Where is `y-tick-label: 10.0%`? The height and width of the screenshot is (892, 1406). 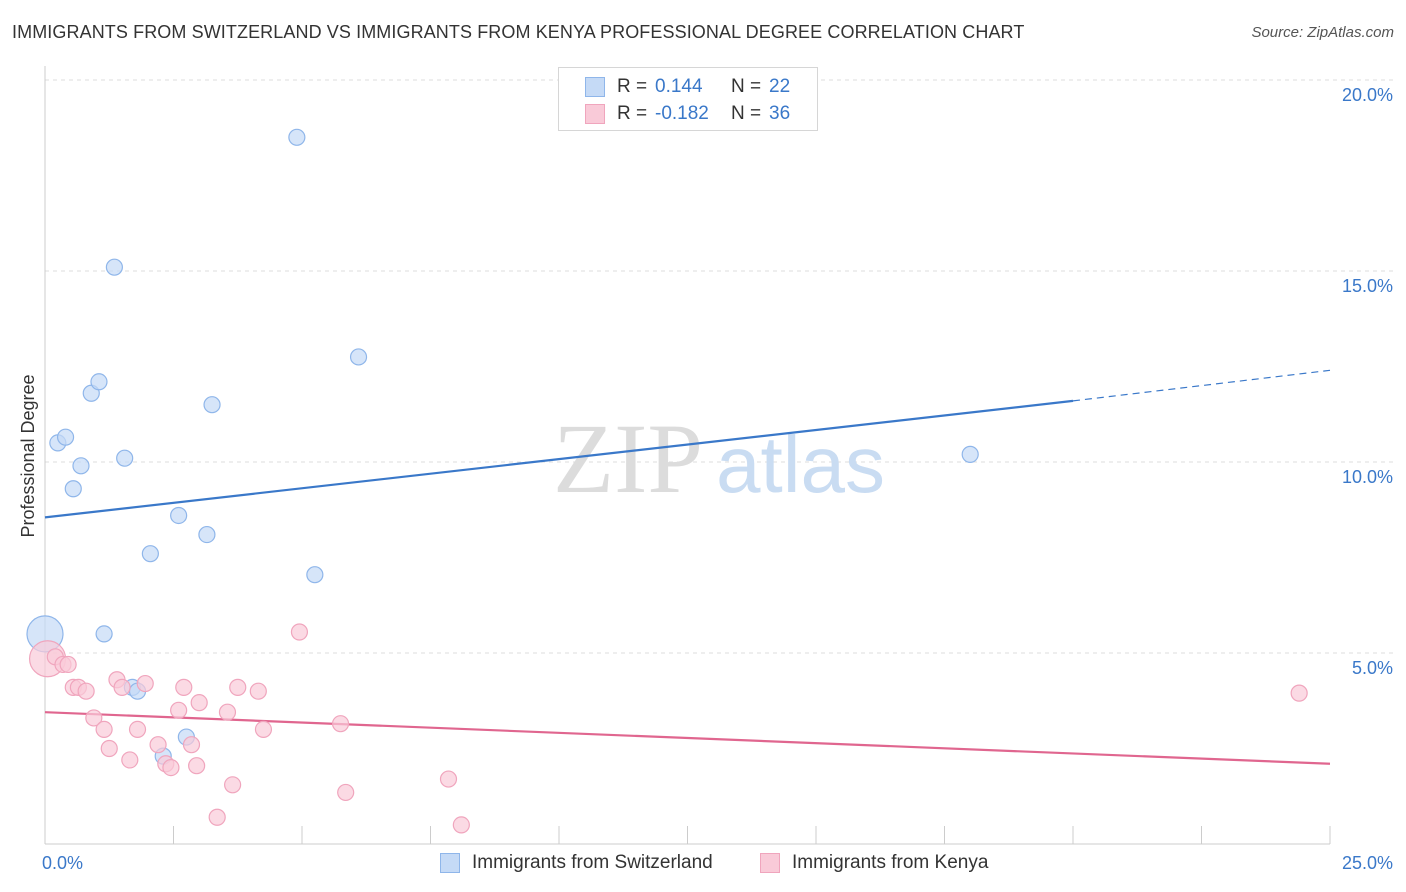 y-tick-label: 10.0% is located at coordinates (1367, 477).